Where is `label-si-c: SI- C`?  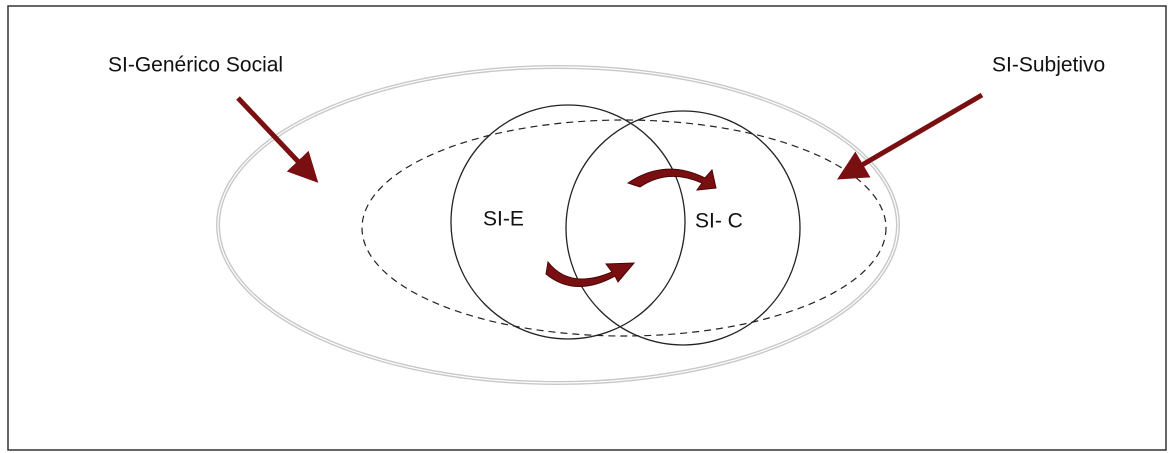 label-si-c: SI- C is located at coordinates (719, 221).